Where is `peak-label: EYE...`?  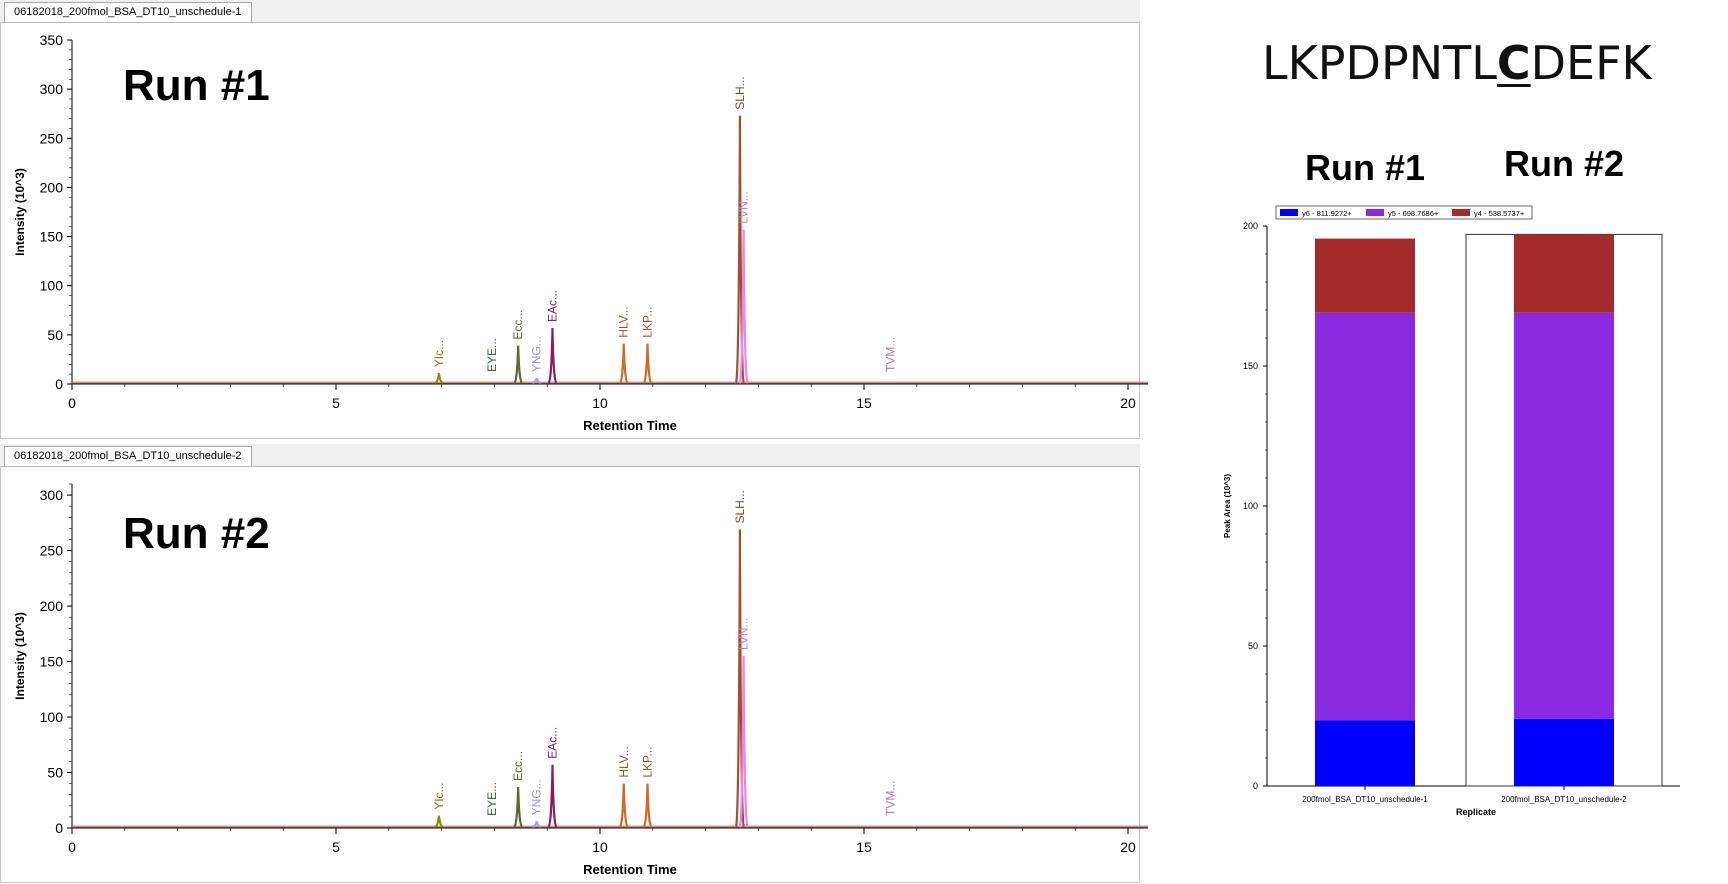 peak-label: EYE... is located at coordinates (492, 355).